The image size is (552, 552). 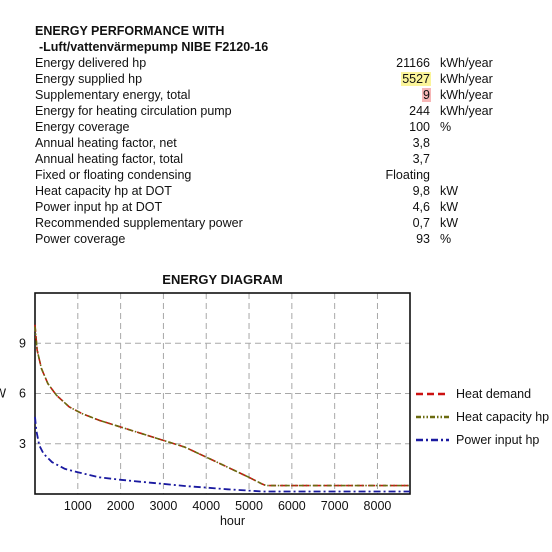 I want to click on x-tick-label: 4000, so click(x=206, y=506).